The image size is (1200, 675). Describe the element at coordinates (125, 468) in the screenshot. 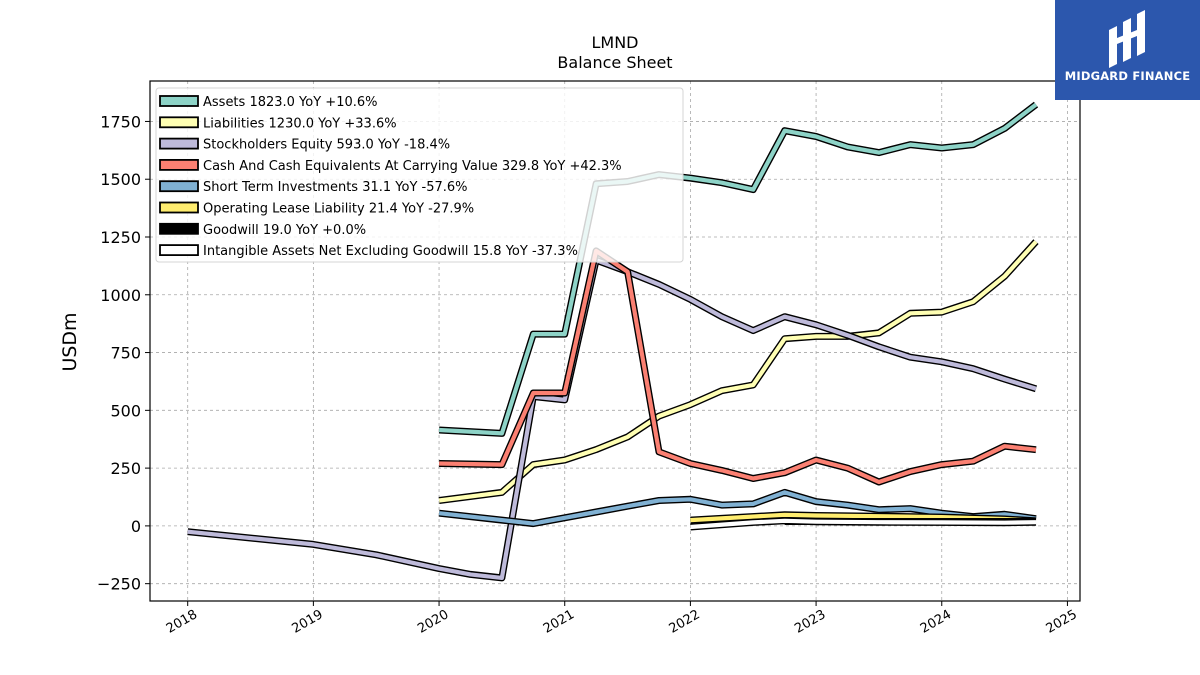

I see `y-tick-label: 250` at that location.